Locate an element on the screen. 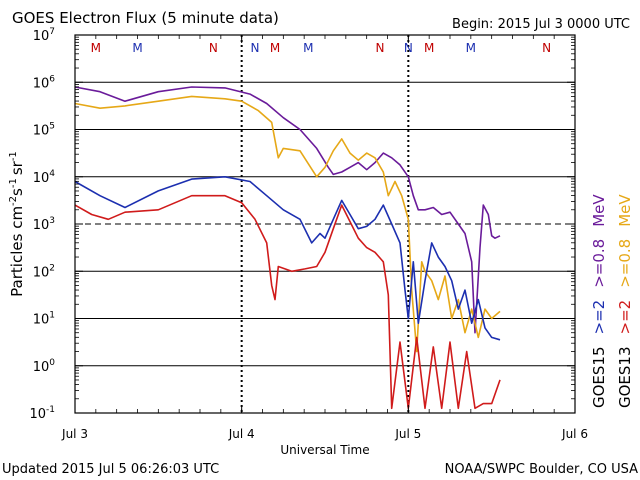  y-tick-label: 10⁷ is located at coordinates (44, 35).